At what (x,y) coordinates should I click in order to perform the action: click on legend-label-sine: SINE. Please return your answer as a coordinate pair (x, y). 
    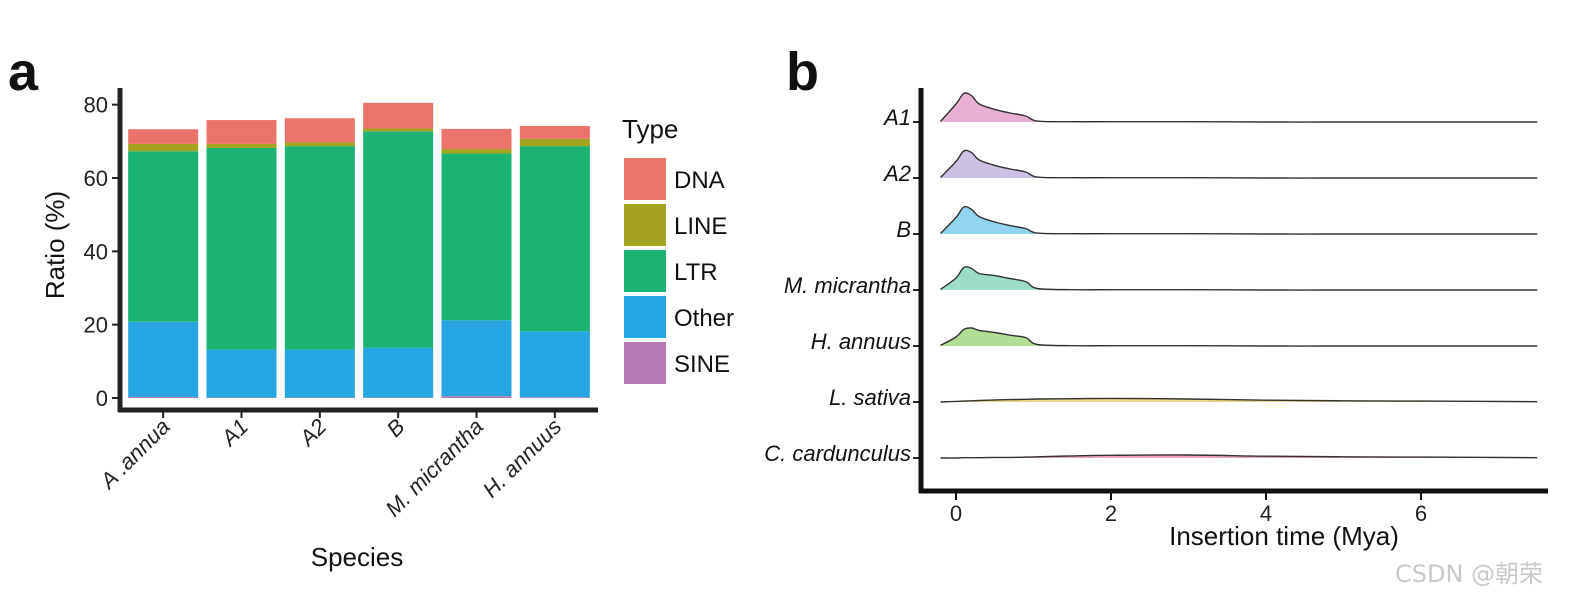
    Looking at the image, I should click on (702, 364).